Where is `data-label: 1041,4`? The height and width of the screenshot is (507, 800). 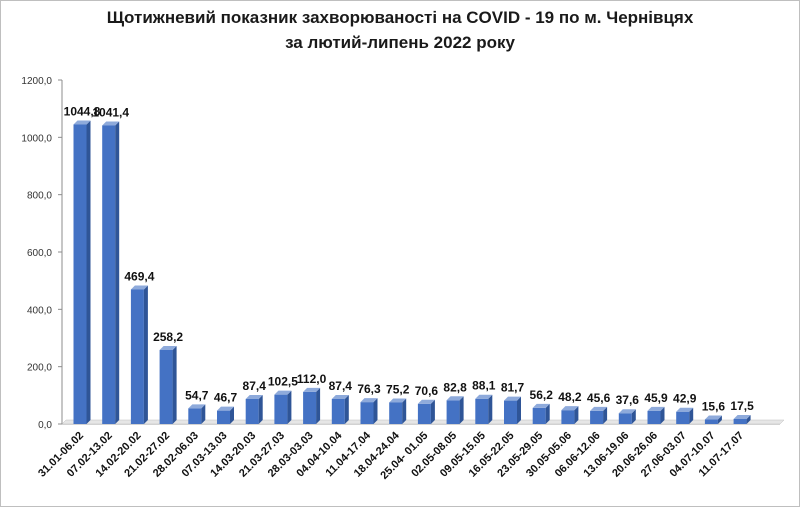
data-label: 1041,4 is located at coordinates (110, 112).